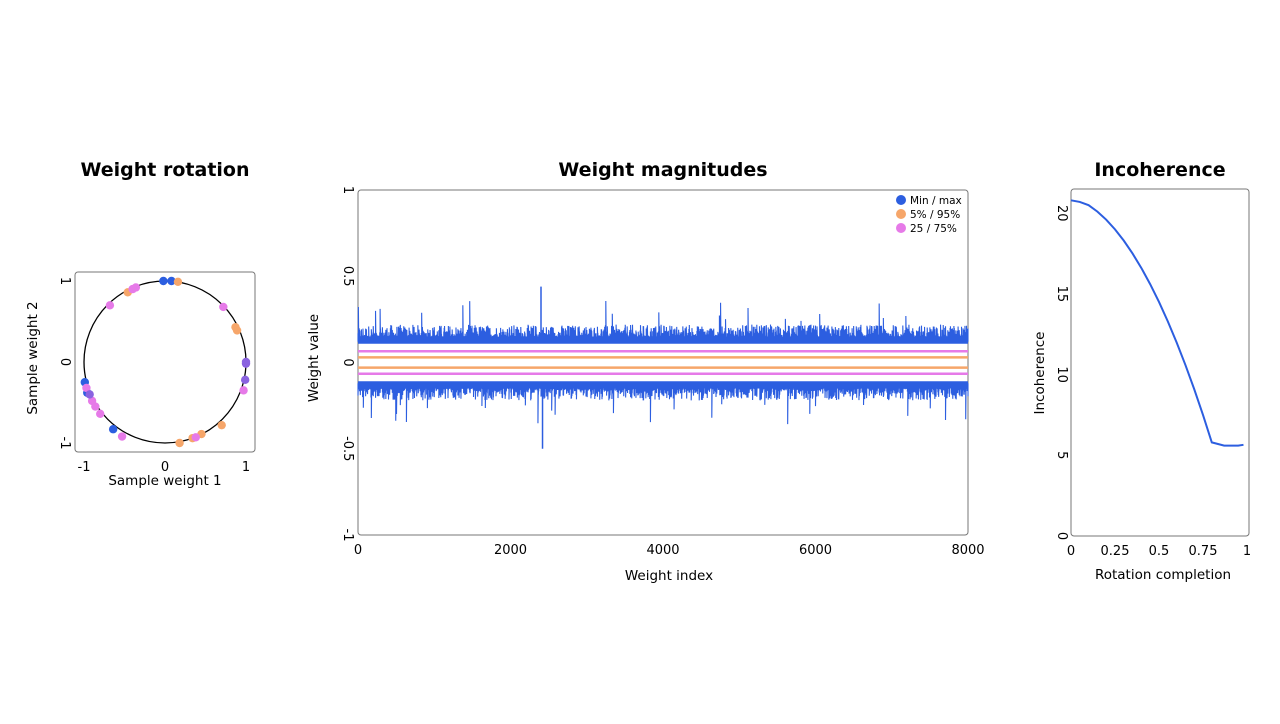 This screenshot has width=1280, height=724. I want to click on legend-marker-minmax, so click(901, 200).